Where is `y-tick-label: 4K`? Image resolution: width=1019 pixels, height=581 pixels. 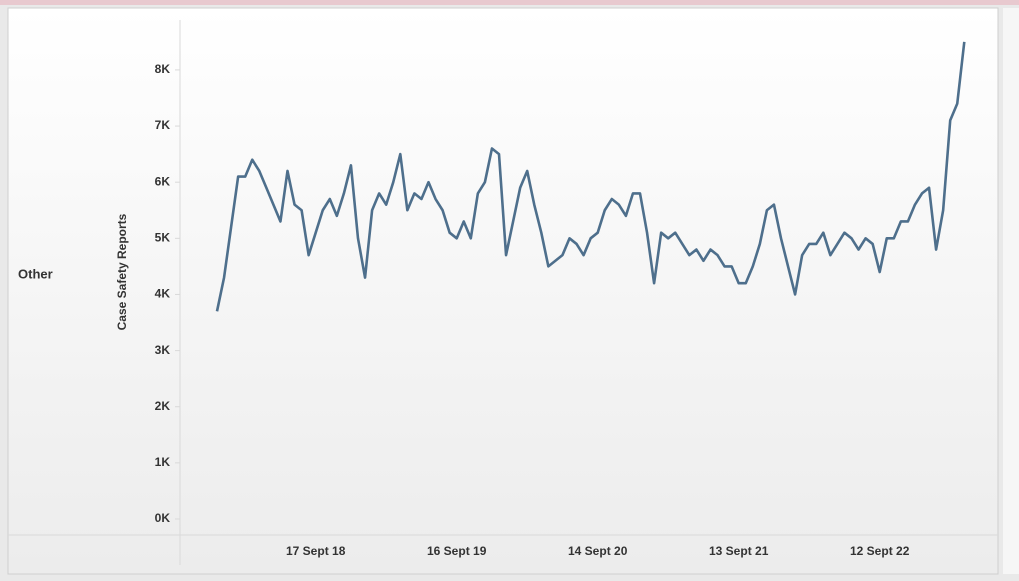
y-tick-label: 4K is located at coordinates (163, 294).